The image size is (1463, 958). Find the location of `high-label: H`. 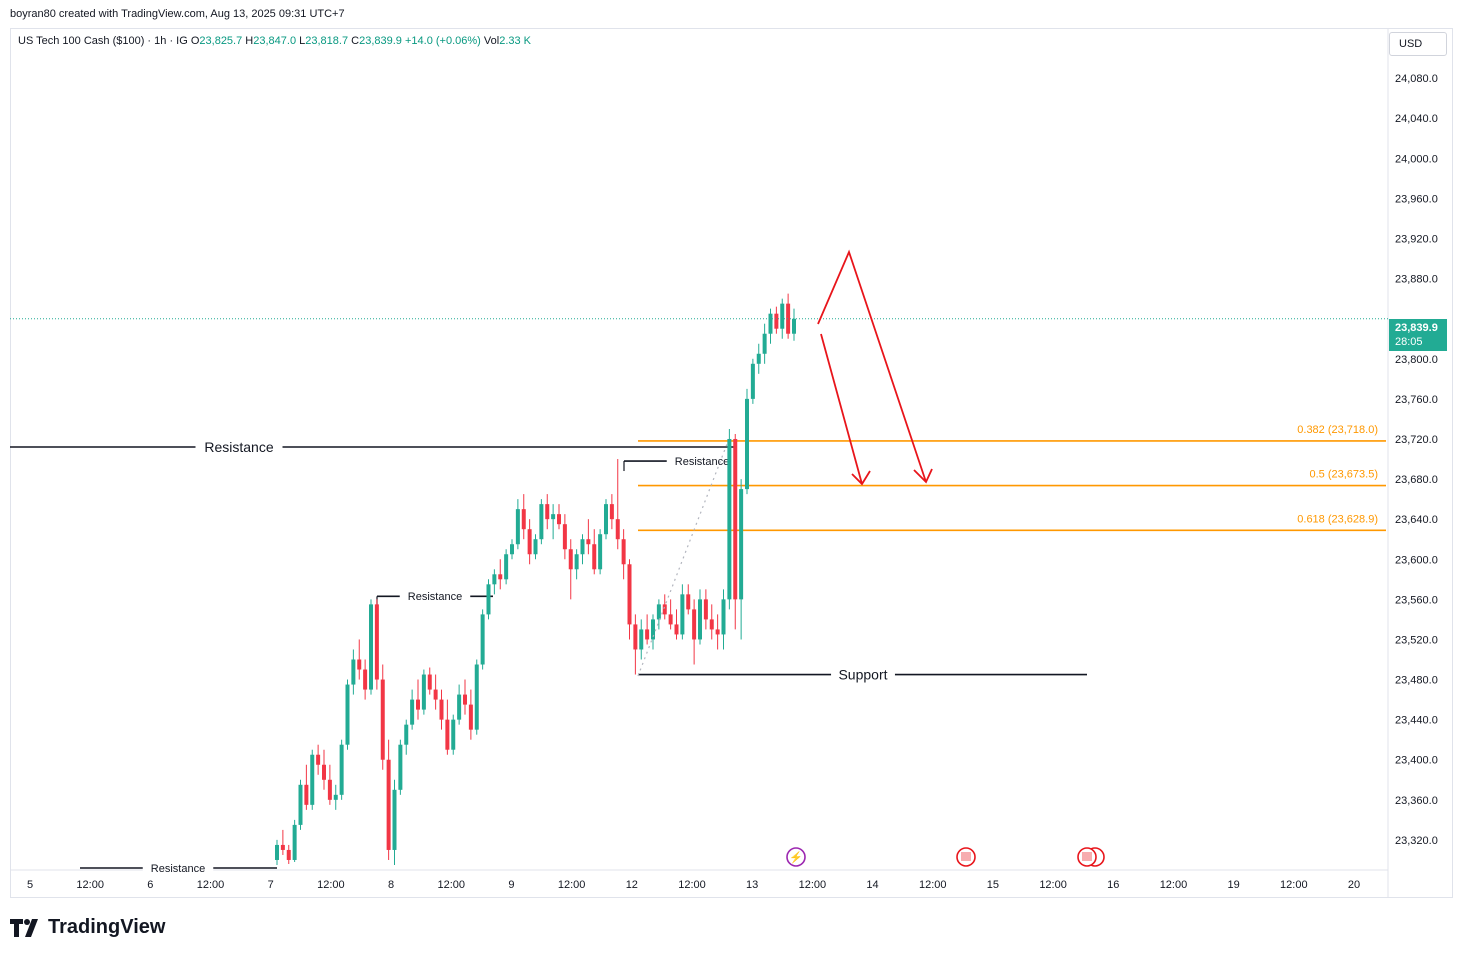

high-label: H is located at coordinates (249, 41).